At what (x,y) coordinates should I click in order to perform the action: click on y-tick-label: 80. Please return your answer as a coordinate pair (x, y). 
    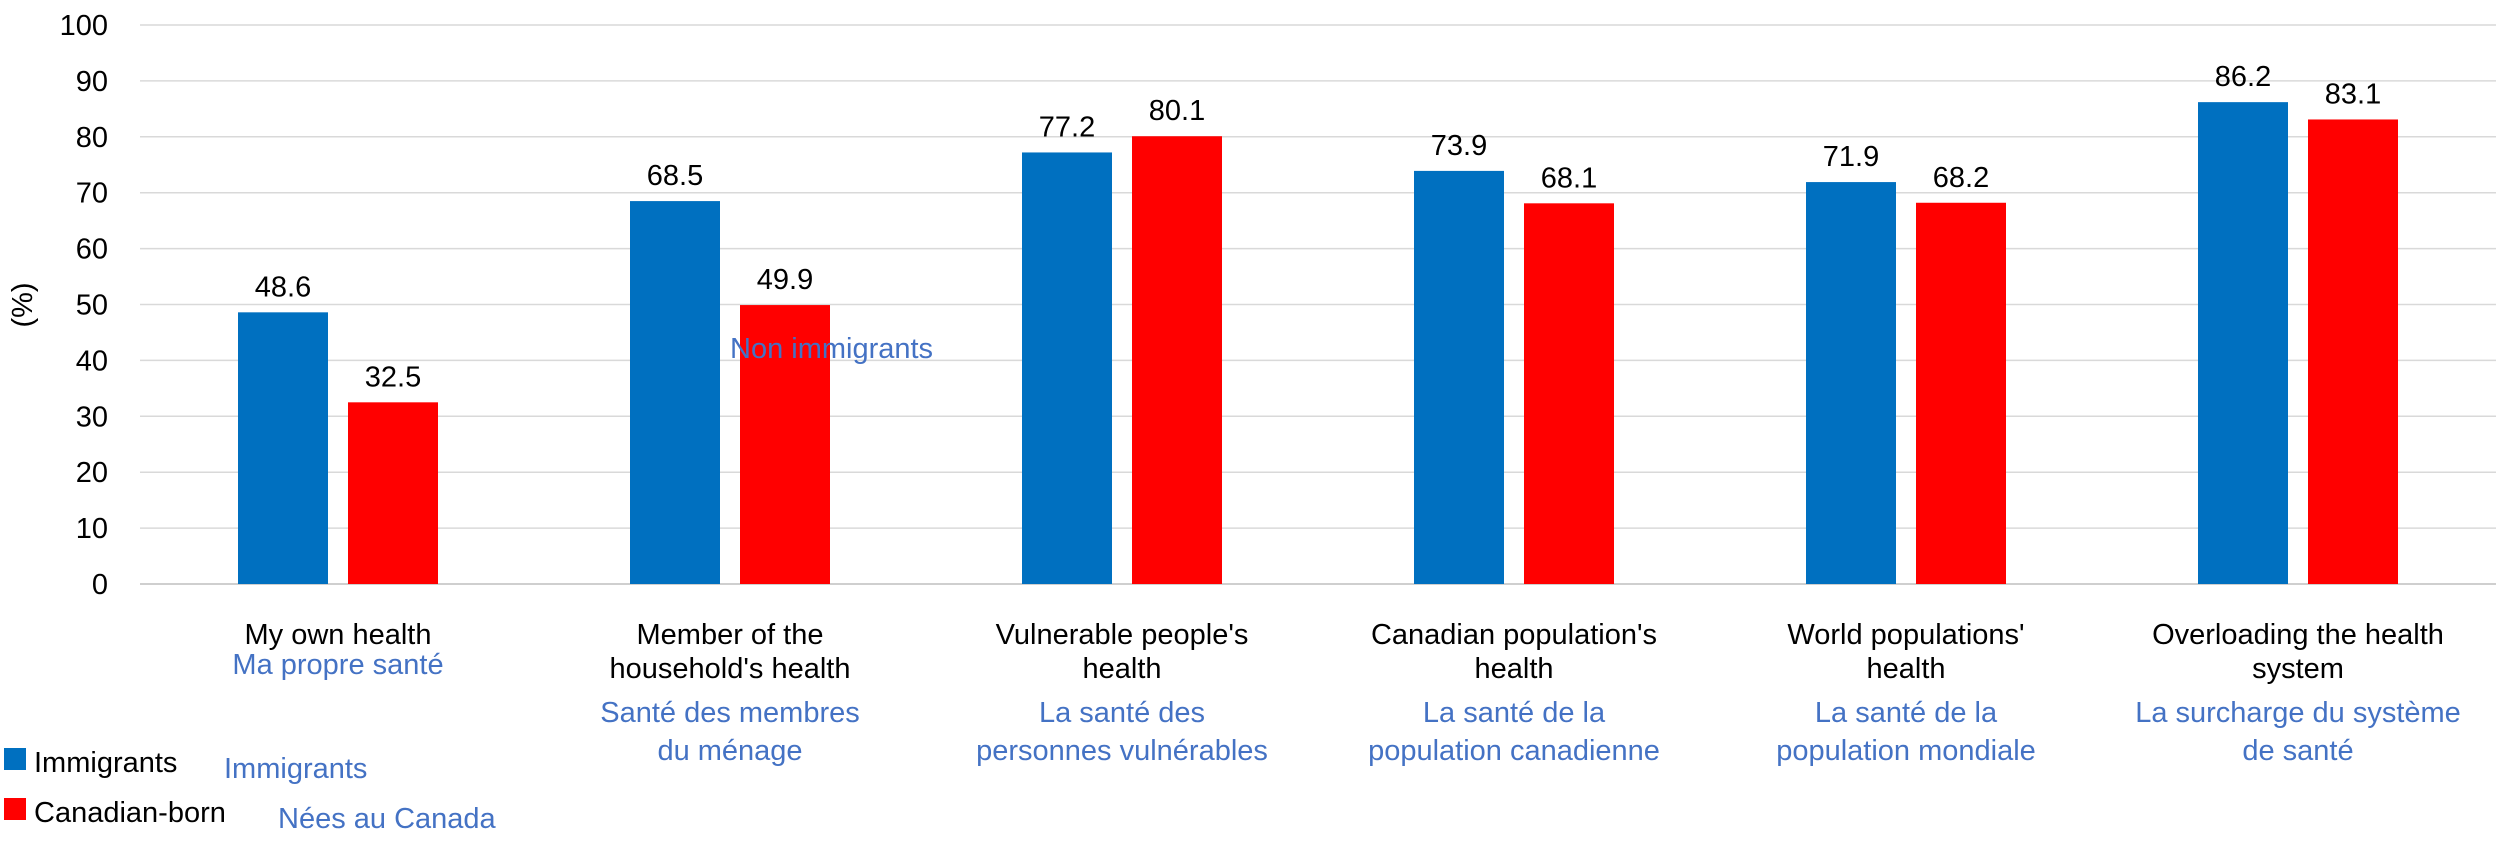
    Looking at the image, I should click on (92, 138).